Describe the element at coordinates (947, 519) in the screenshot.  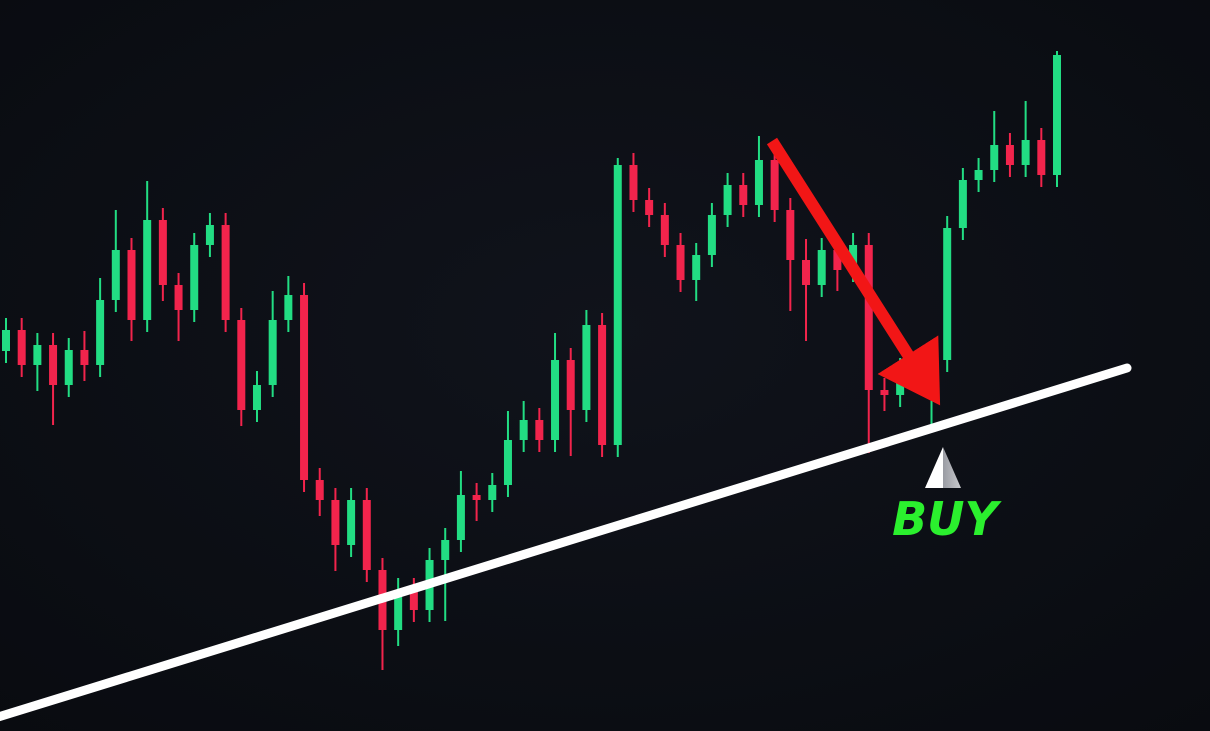
I see `buy-label: BUY` at that location.